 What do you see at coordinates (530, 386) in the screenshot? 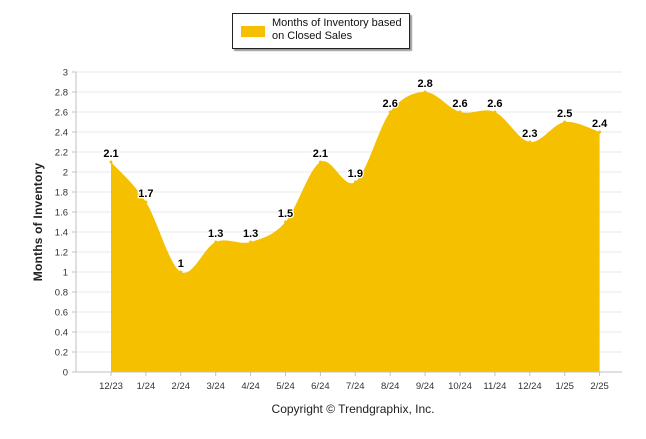
I see `x-tick-label: 12/24` at bounding box center [530, 386].